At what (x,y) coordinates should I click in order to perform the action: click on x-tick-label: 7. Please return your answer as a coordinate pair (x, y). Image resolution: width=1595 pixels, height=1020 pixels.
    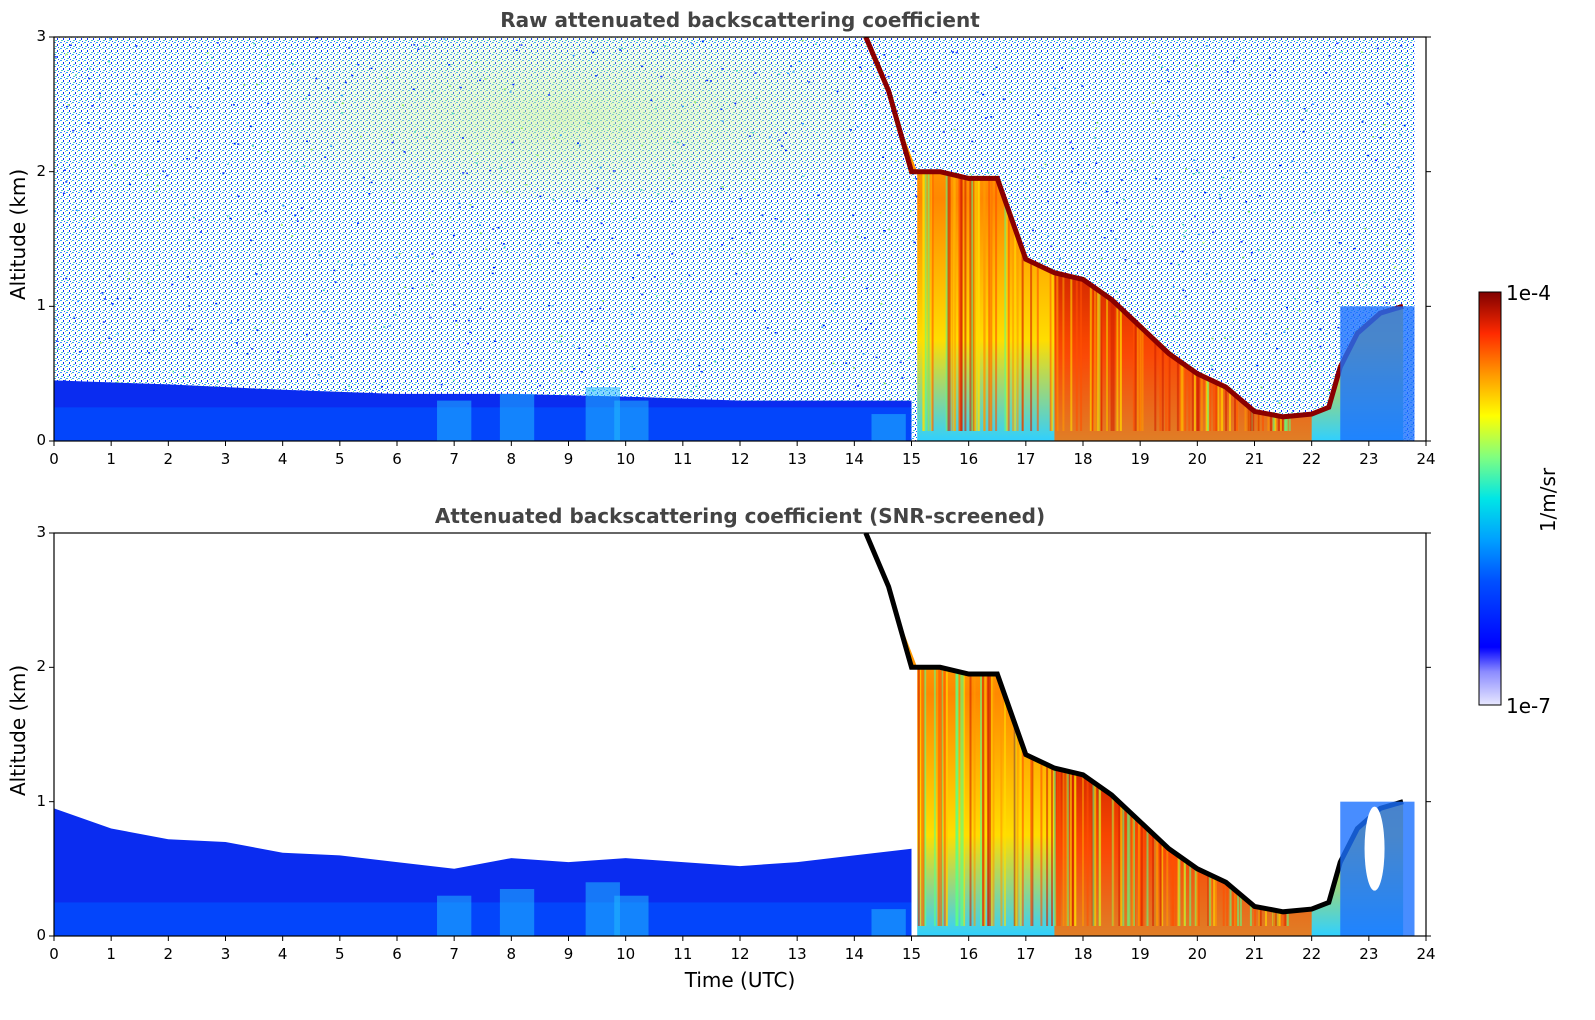
    Looking at the image, I should click on (454, 954).